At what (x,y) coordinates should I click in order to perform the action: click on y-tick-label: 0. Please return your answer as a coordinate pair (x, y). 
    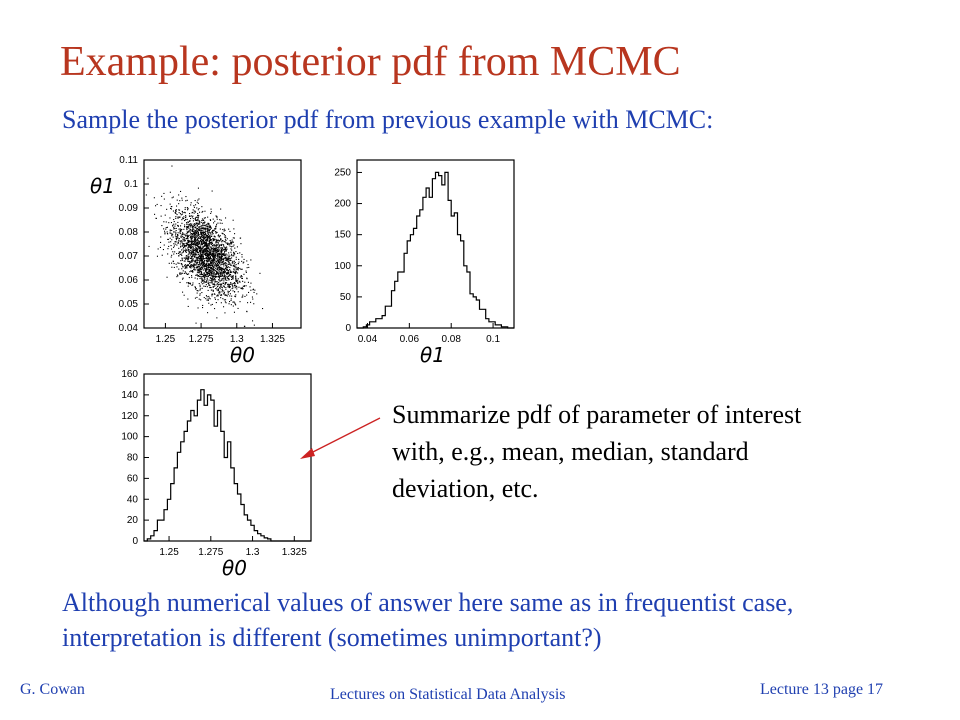
    Looking at the image, I should click on (135, 541).